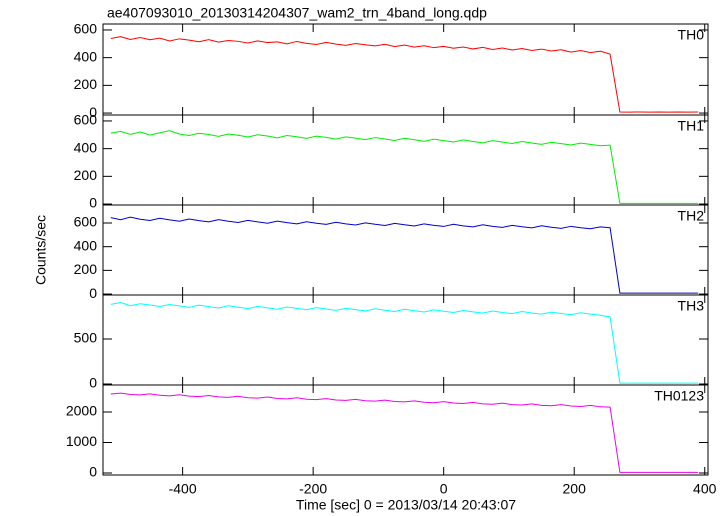 This screenshot has width=724, height=516. I want to click on x-tick-label: -400, so click(183, 489).